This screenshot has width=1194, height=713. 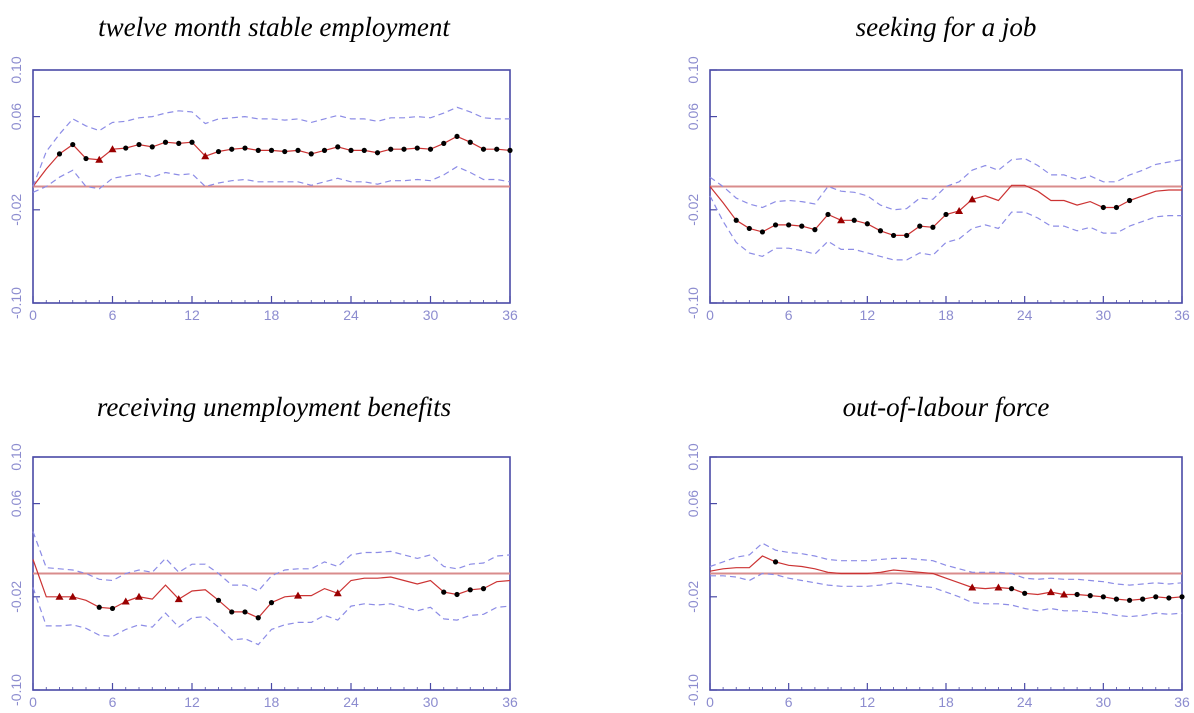 I want to click on chart-title: out-of-labour force, so click(x=946, y=407).